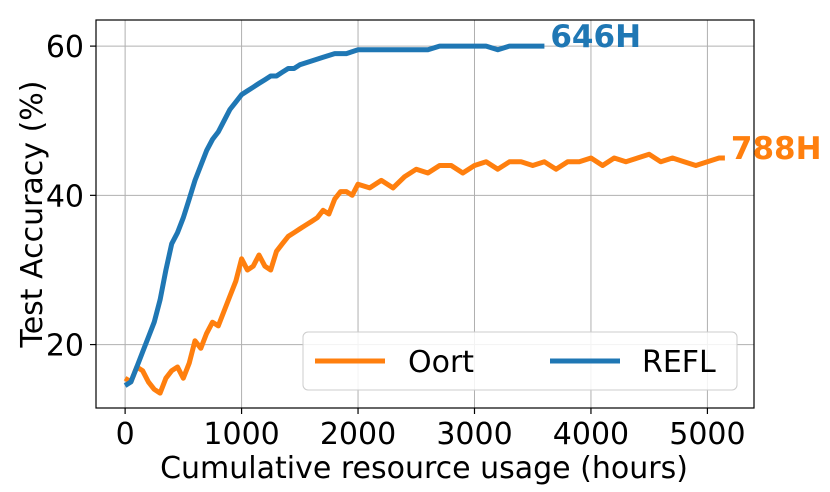 The image size is (830, 492). Describe the element at coordinates (424, 468) in the screenshot. I see `x-axis-label: Cumulative resource usage (hours)` at that location.